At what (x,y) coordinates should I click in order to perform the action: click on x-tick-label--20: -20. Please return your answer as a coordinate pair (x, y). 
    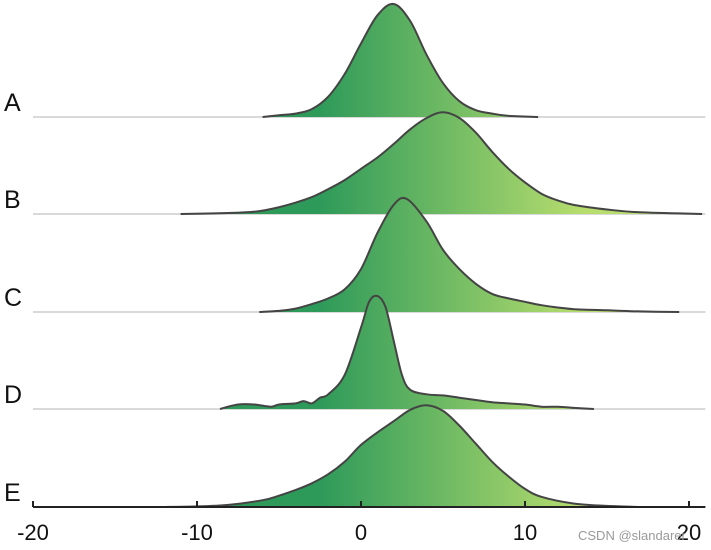
    Looking at the image, I should click on (33, 532).